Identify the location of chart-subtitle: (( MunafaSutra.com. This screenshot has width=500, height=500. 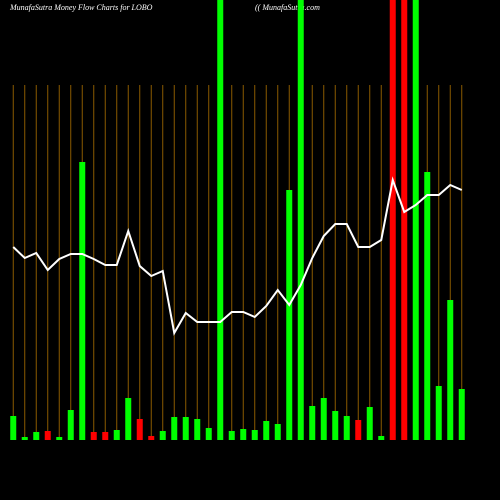
(287, 7).